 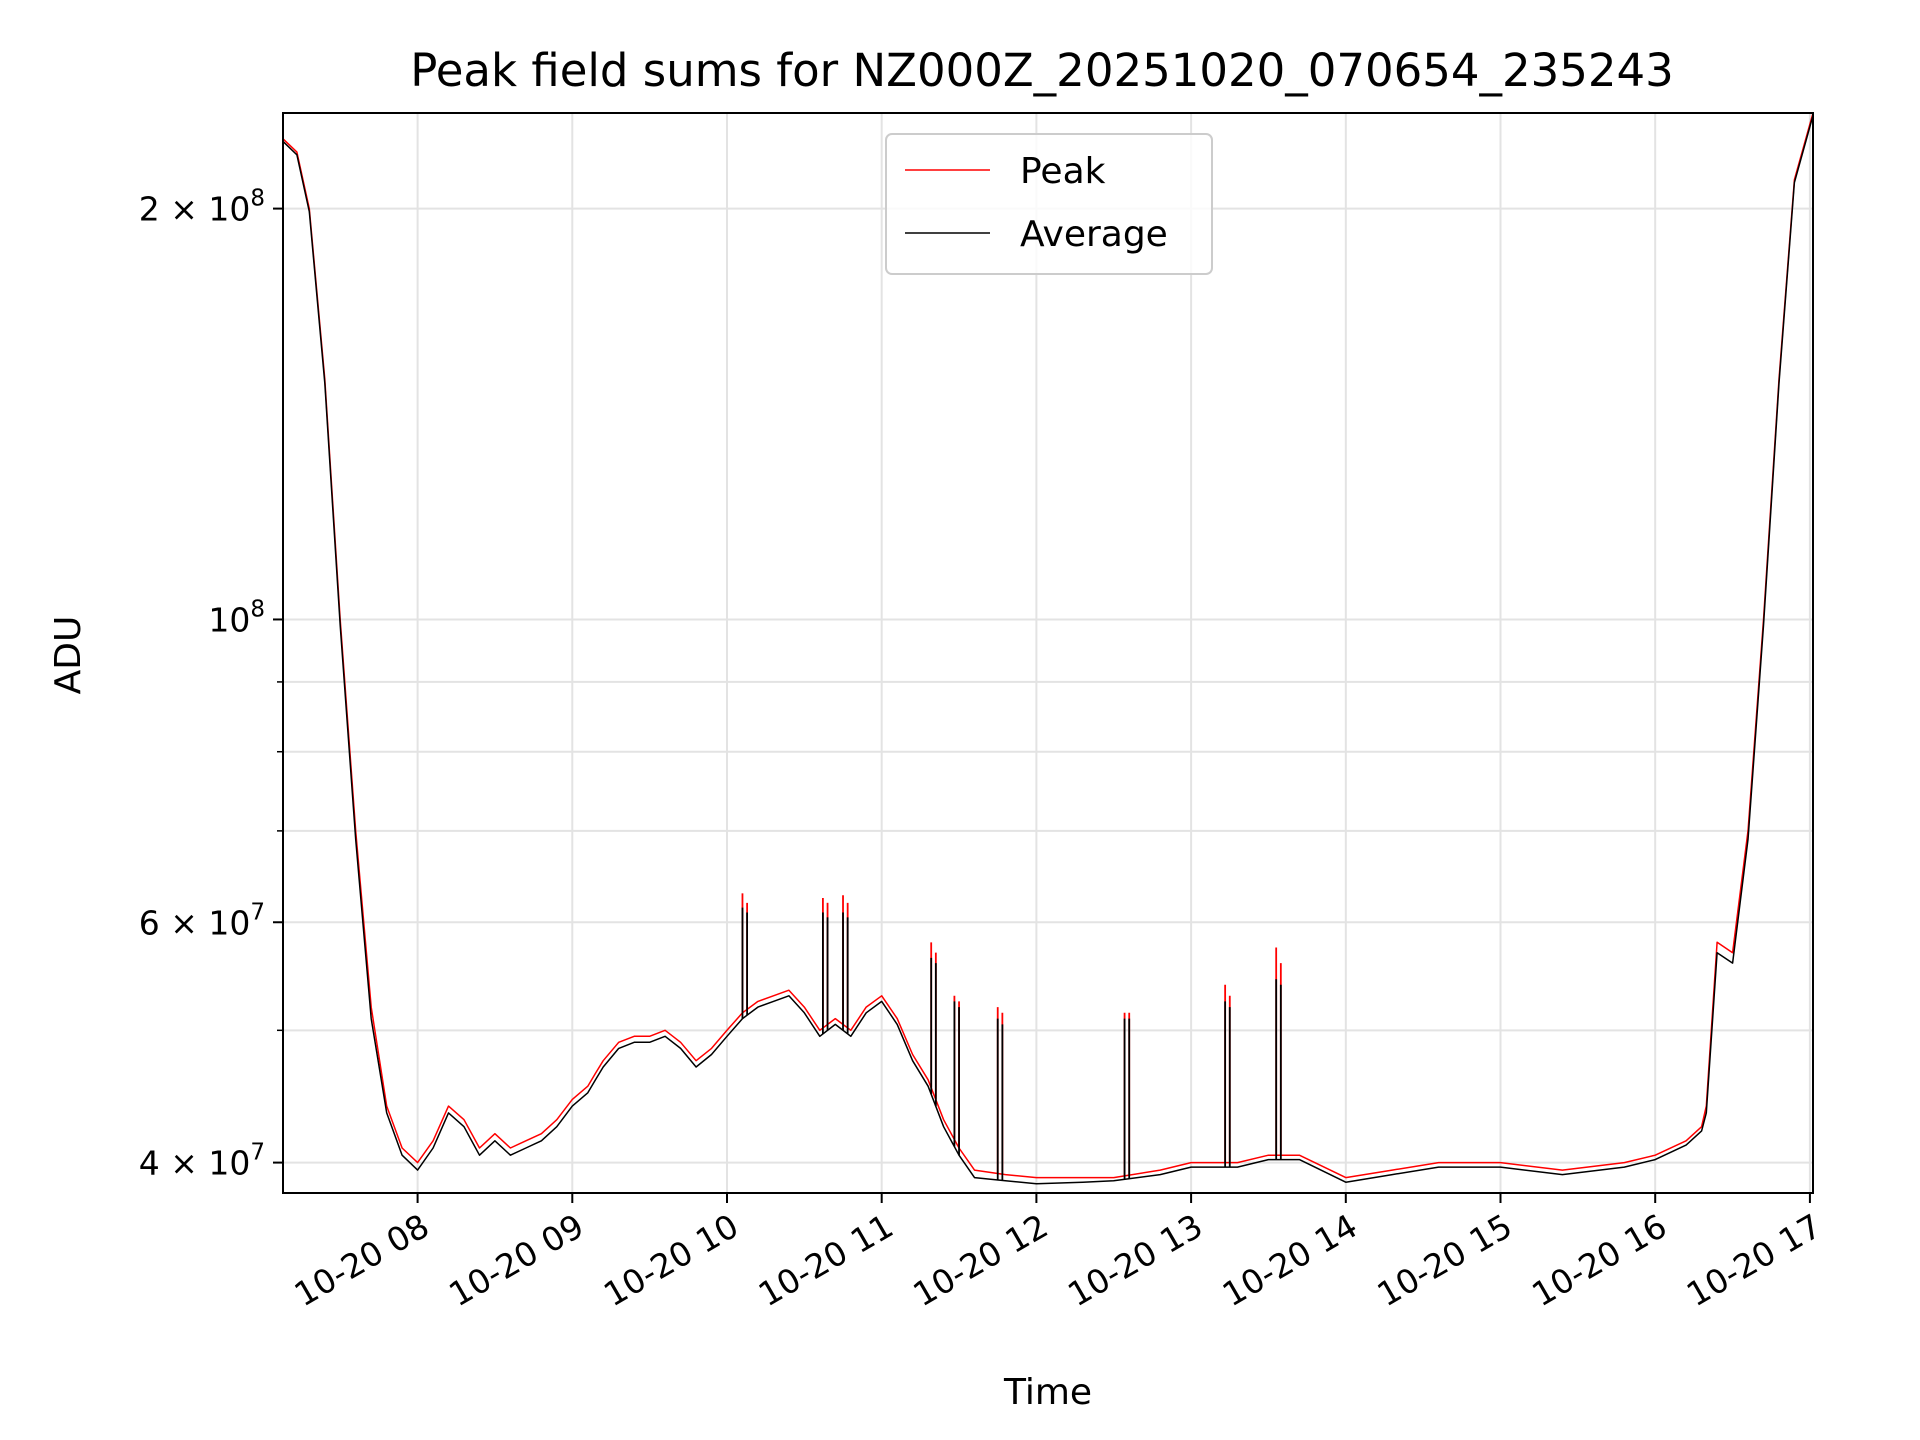 What do you see at coordinates (1063, 171) in the screenshot?
I see `legend-peak-label: Peak` at bounding box center [1063, 171].